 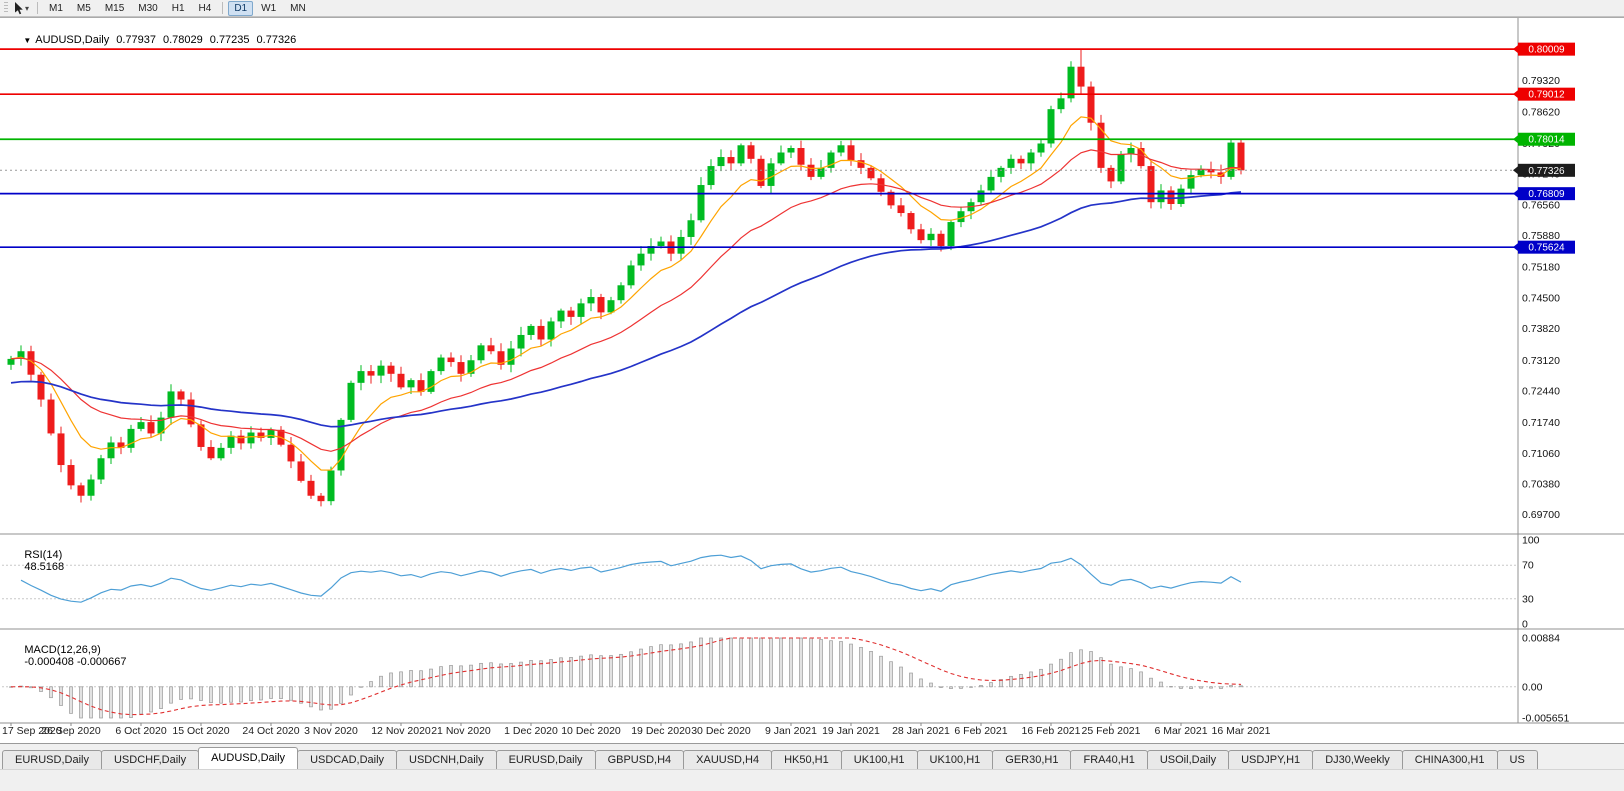 What do you see at coordinates (178, 8) in the screenshot?
I see `timeframe-button-h1: H1` at bounding box center [178, 8].